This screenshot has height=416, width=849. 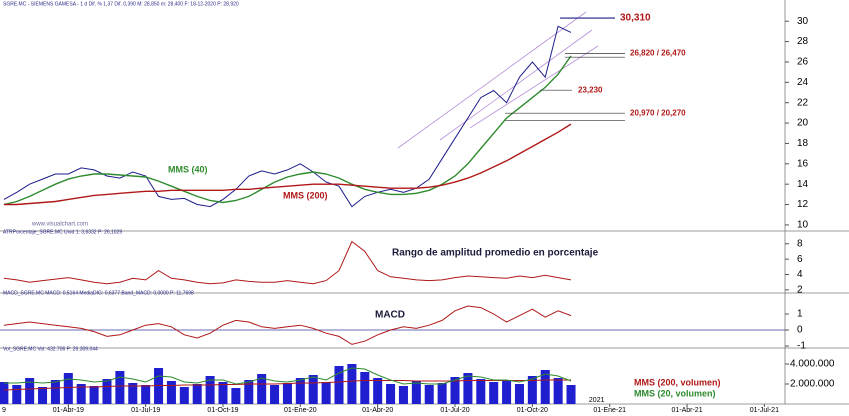 What do you see at coordinates (59, 225) in the screenshot?
I see `watermark: www.visualchart.com` at bounding box center [59, 225].